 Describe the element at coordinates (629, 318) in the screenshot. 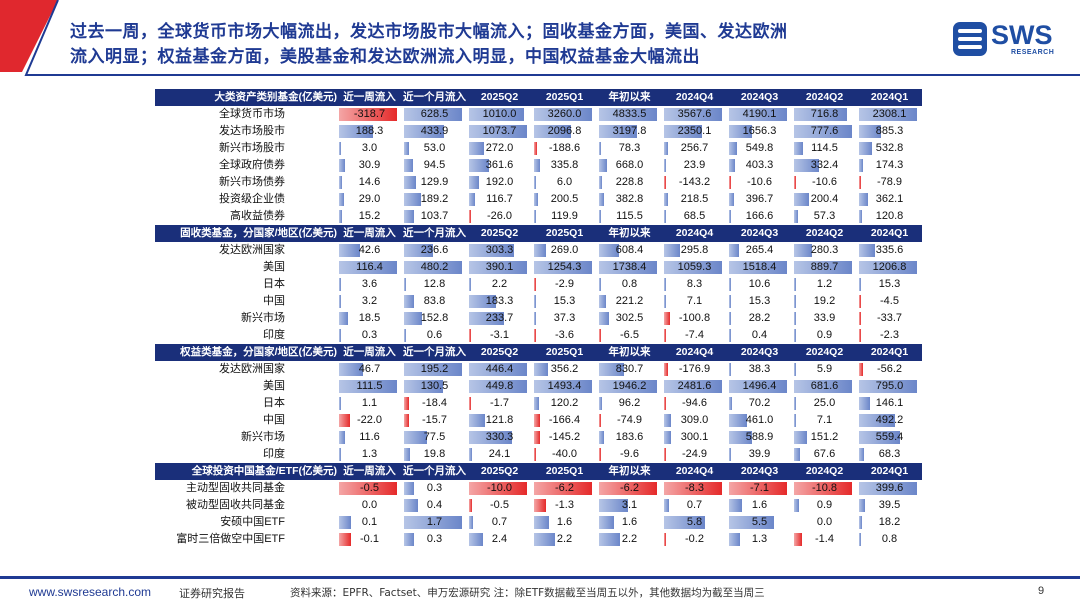

I see `value-cell: 302.5` at that location.